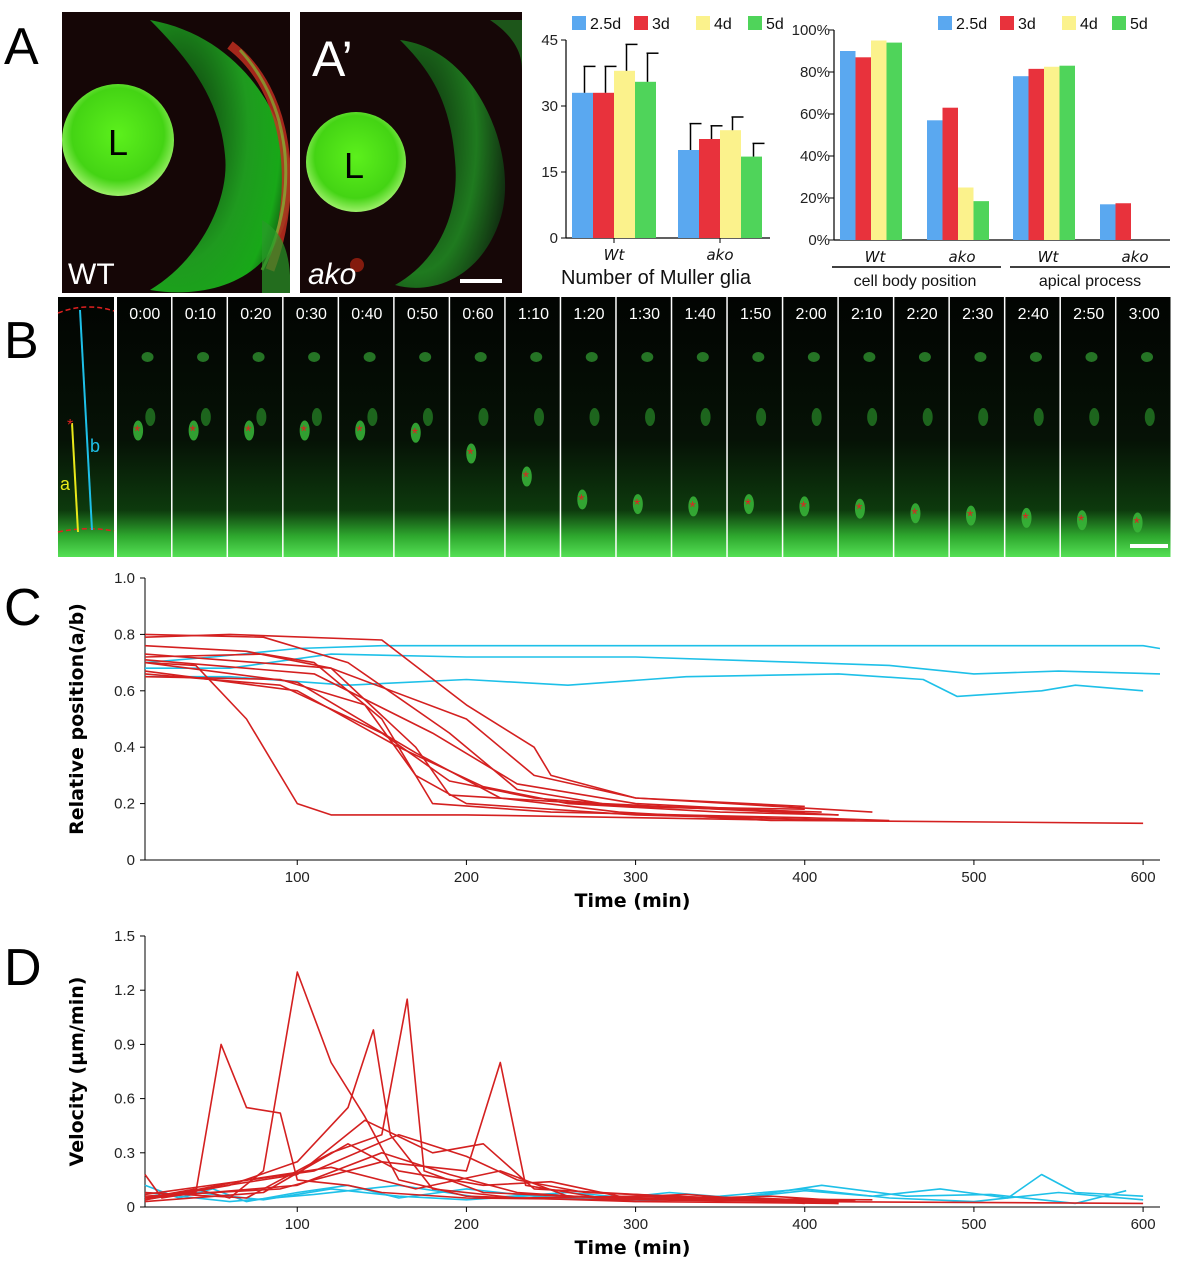 The width and height of the screenshot is (1181, 1280). Describe the element at coordinates (1149, 546) in the screenshot. I see `scale-bar-b` at that location.